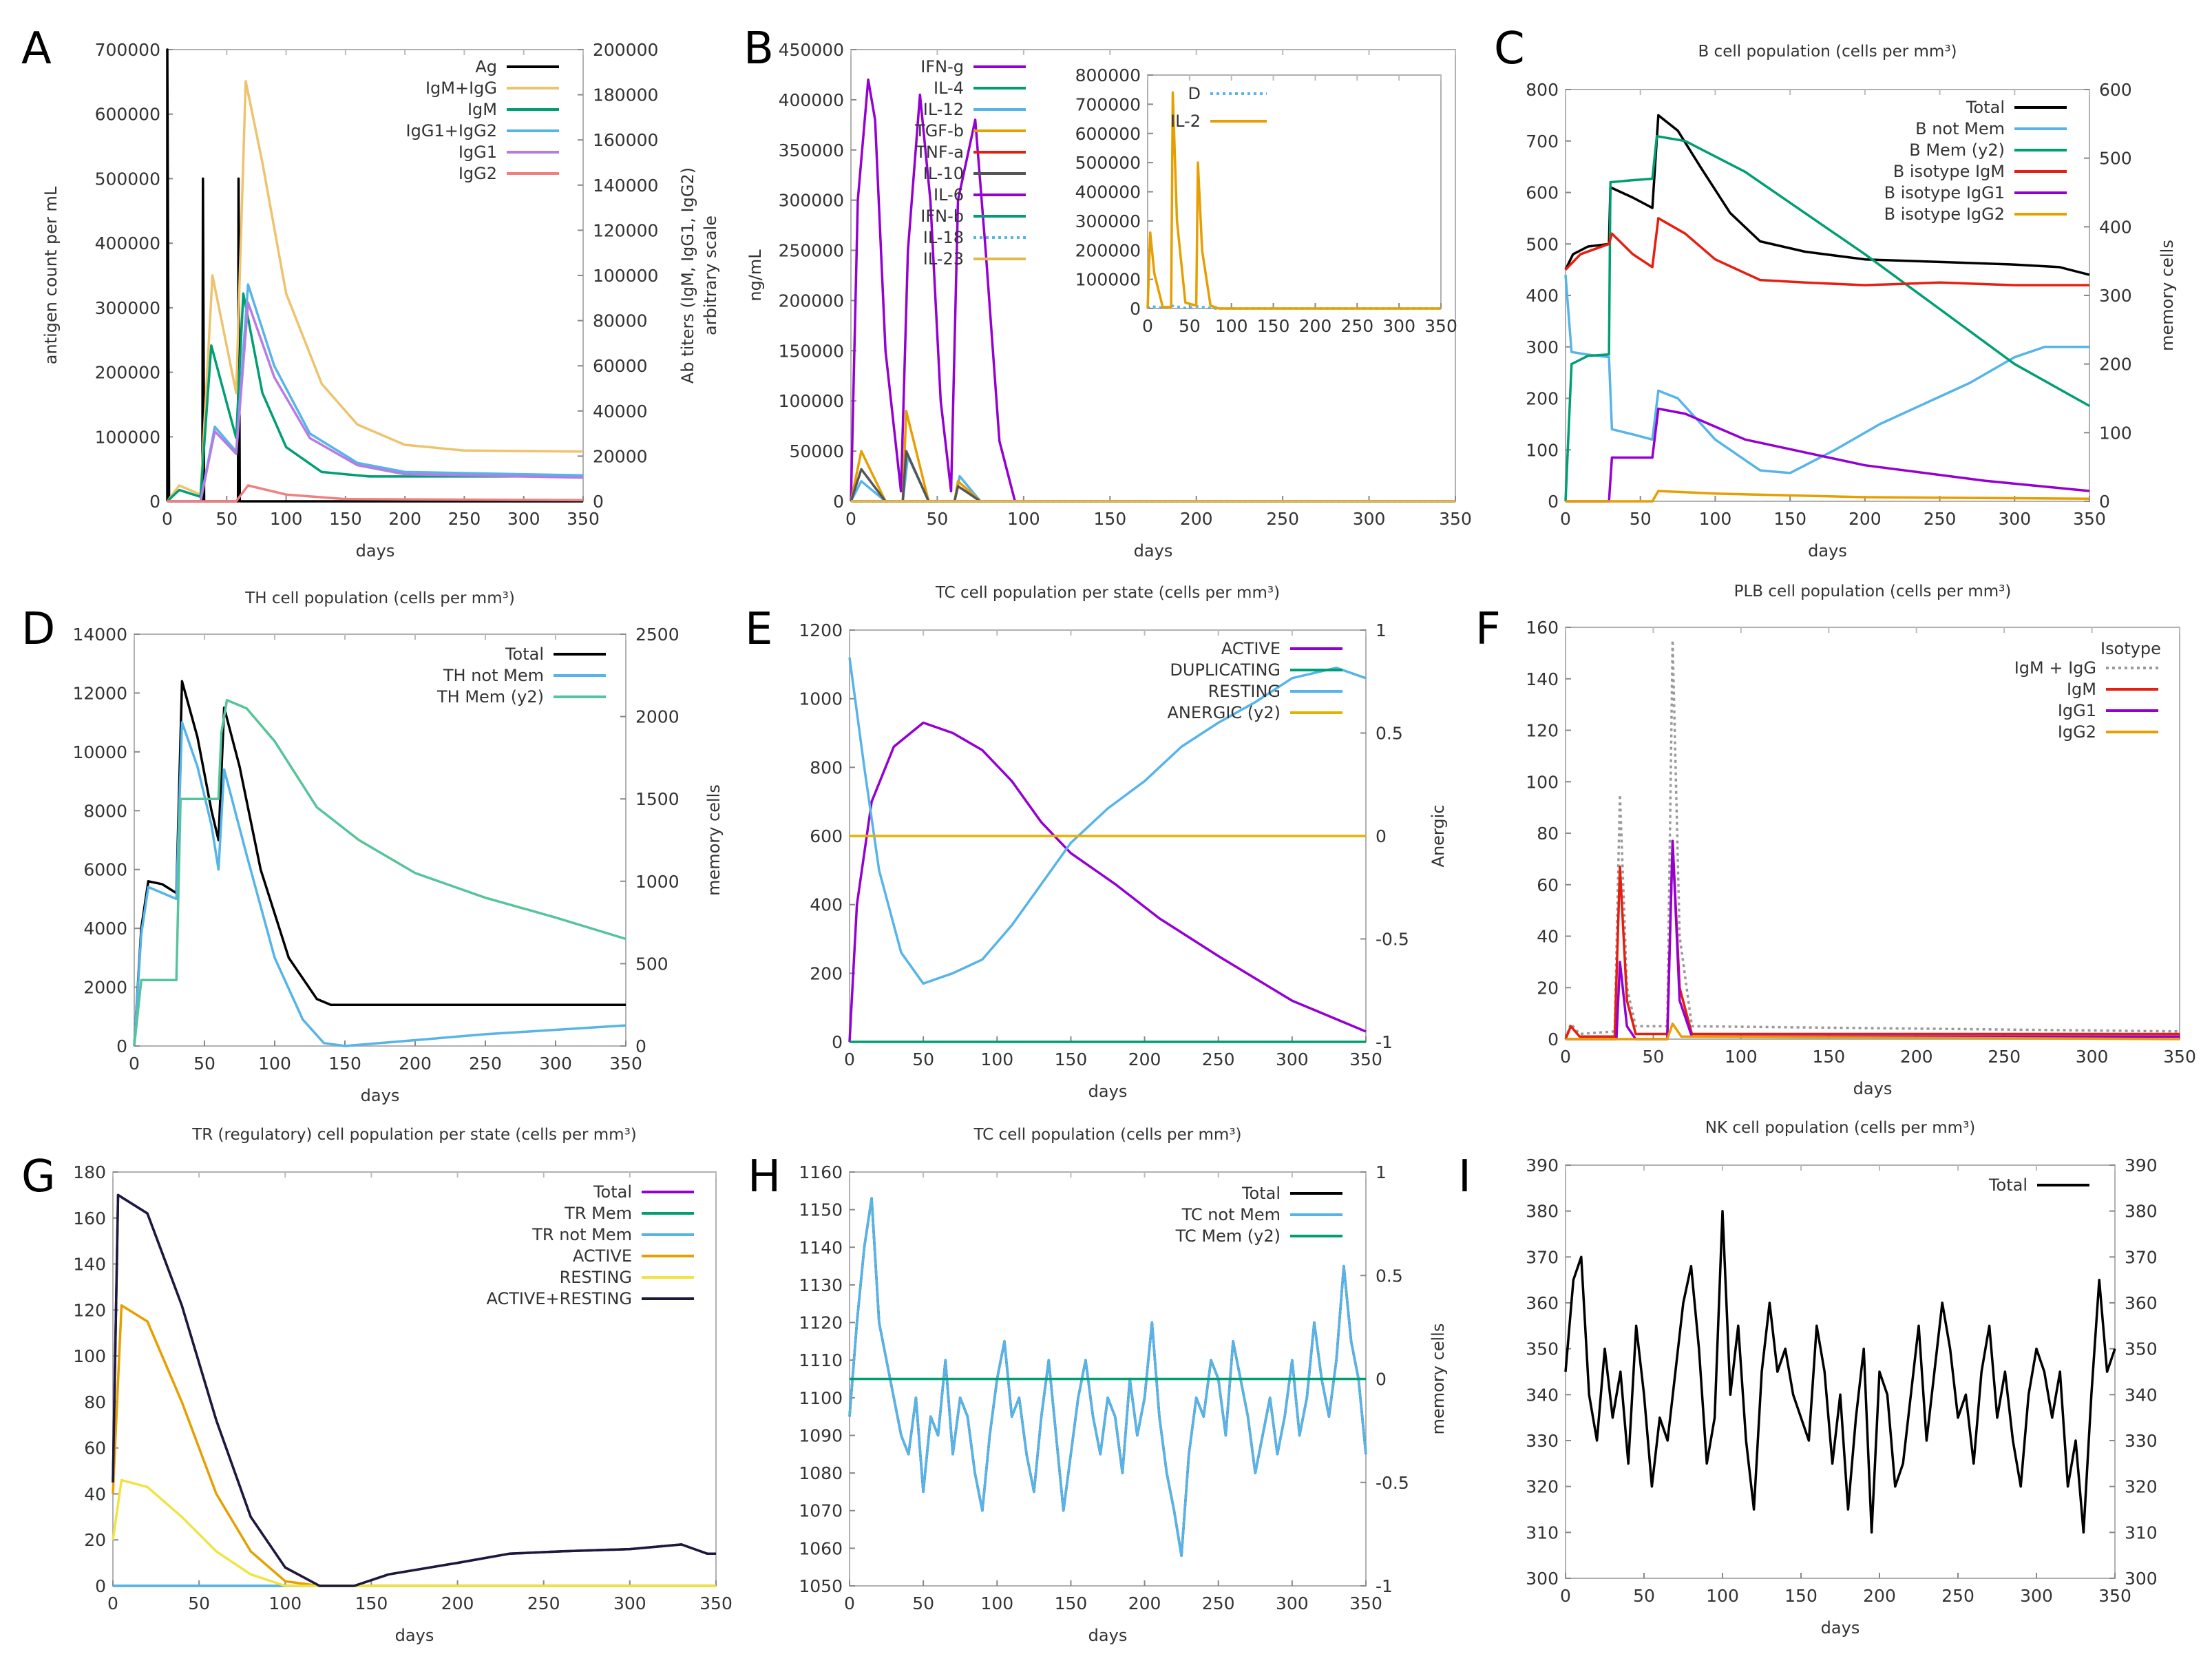 The height and width of the screenshot is (1663, 2212). I want to click on y-tick-label: 2000, so click(105, 988).